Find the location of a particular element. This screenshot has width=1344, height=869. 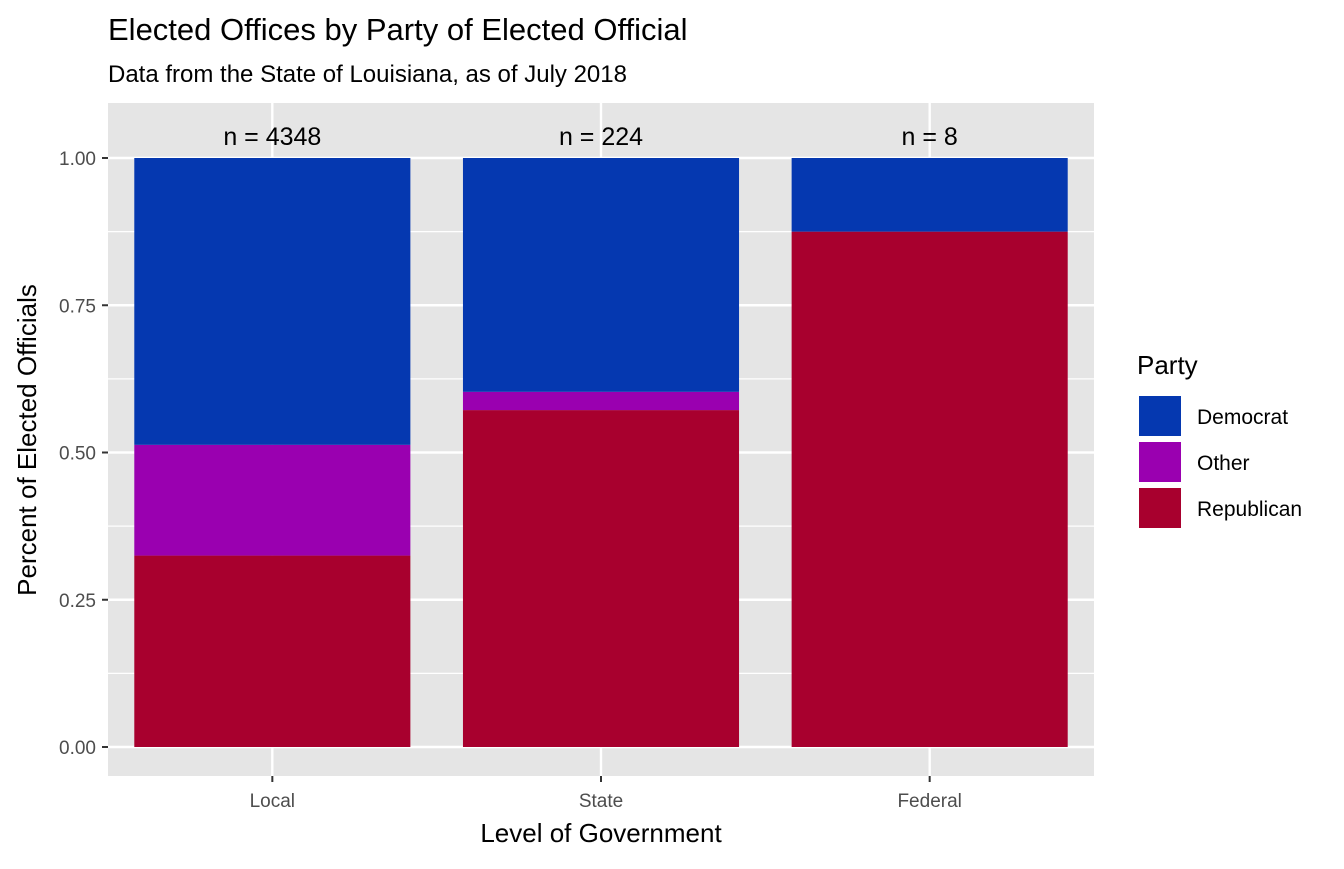

legend-label-republican: Republican is located at coordinates (1249, 509).